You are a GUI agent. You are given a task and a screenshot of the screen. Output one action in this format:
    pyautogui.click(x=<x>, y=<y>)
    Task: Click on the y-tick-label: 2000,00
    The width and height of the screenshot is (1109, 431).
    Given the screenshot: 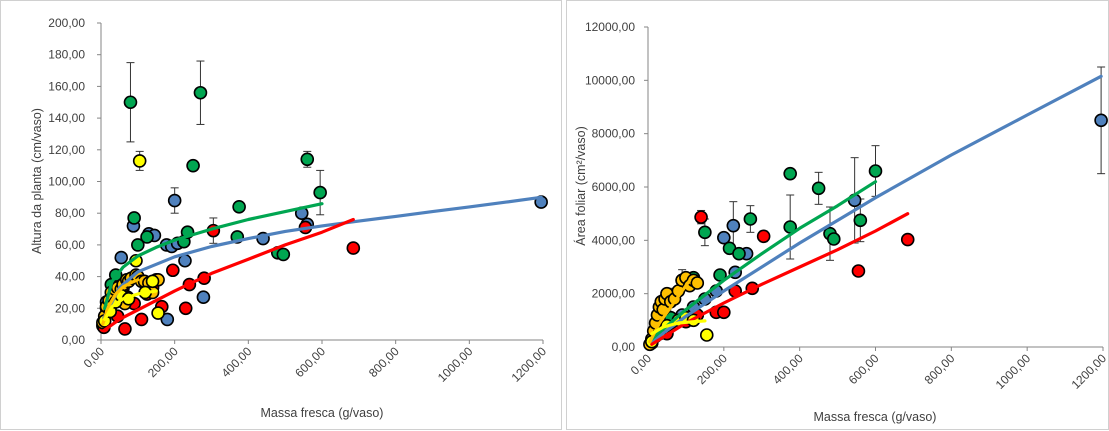 What is the action you would take?
    pyautogui.click(x=614, y=294)
    